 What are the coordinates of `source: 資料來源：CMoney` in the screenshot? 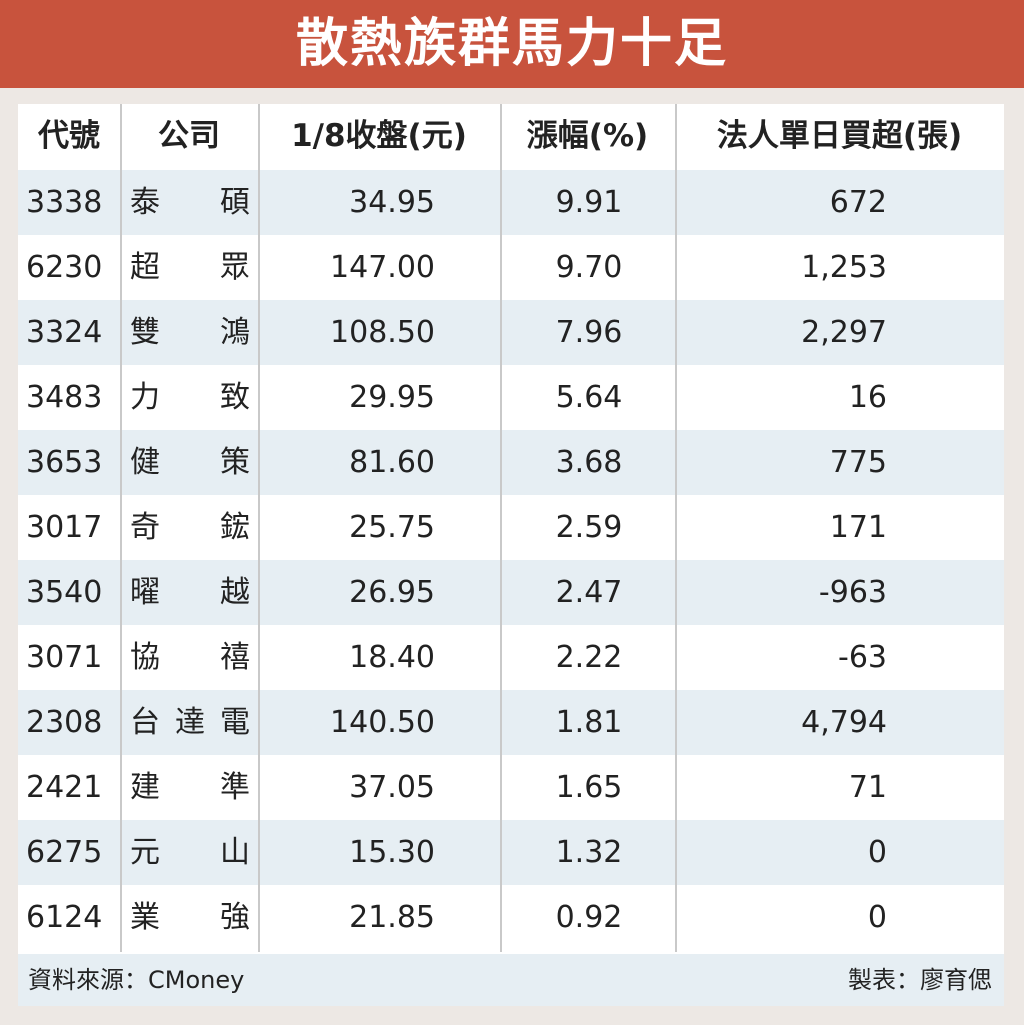 It's located at (136, 980).